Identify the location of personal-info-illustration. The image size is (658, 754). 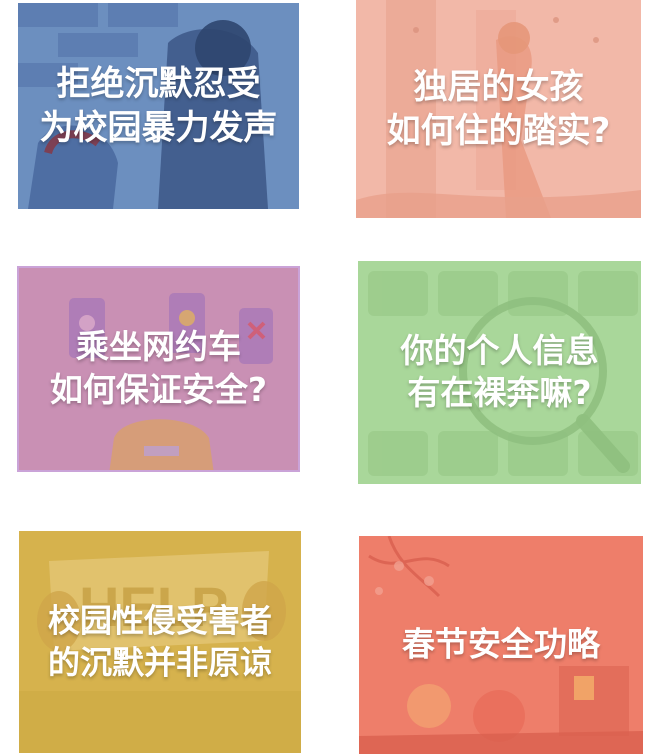
(499, 372).